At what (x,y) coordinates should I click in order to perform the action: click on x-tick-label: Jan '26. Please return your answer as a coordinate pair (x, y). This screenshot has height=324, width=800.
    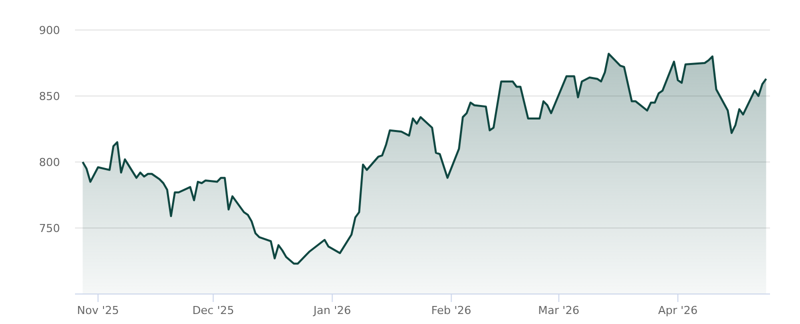
    Looking at the image, I should click on (332, 310).